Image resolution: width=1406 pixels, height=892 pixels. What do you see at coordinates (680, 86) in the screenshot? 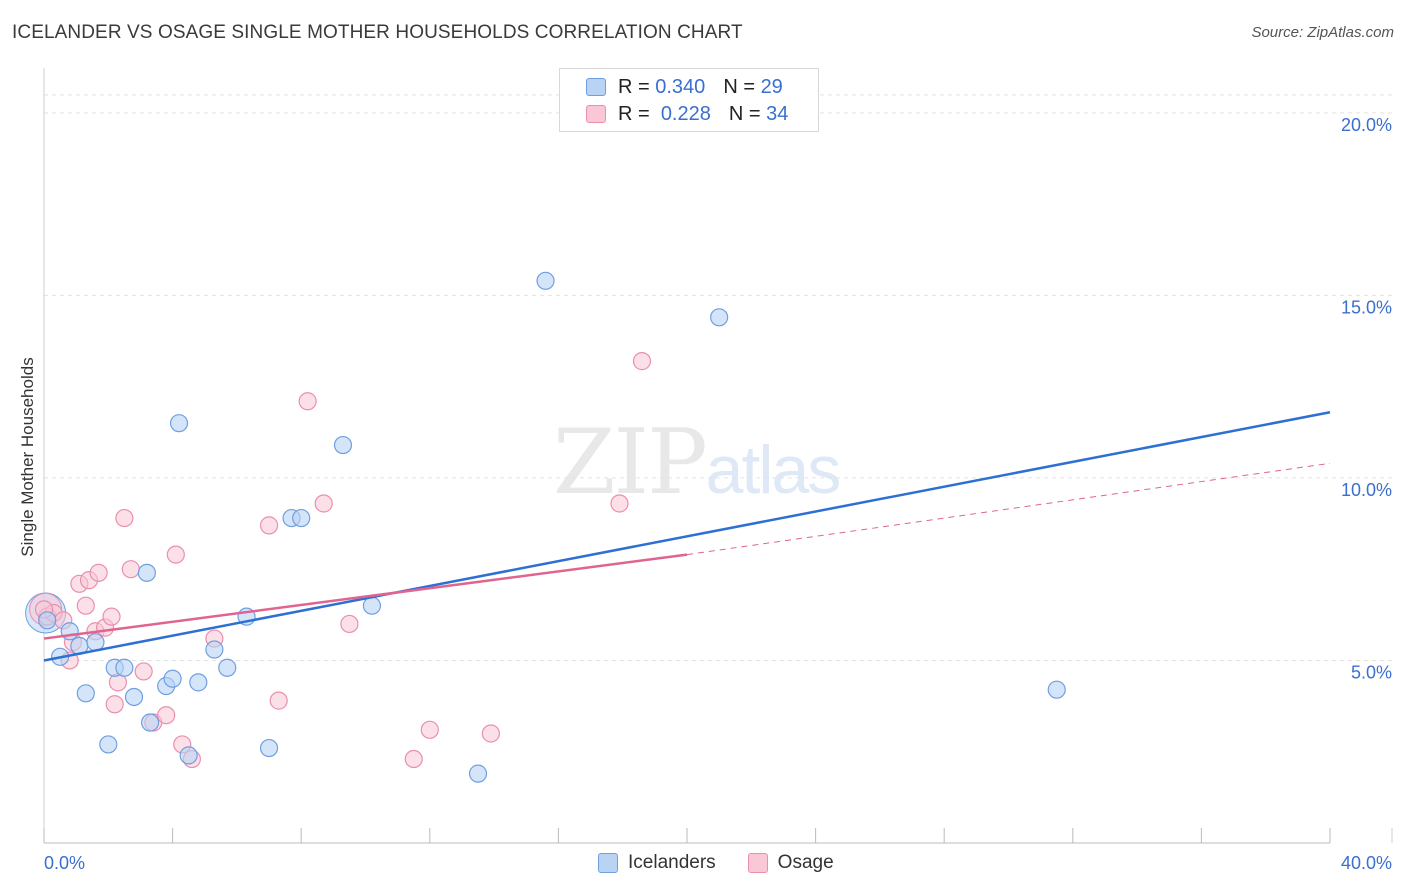
I see `r-value: 0.340` at bounding box center [680, 86].